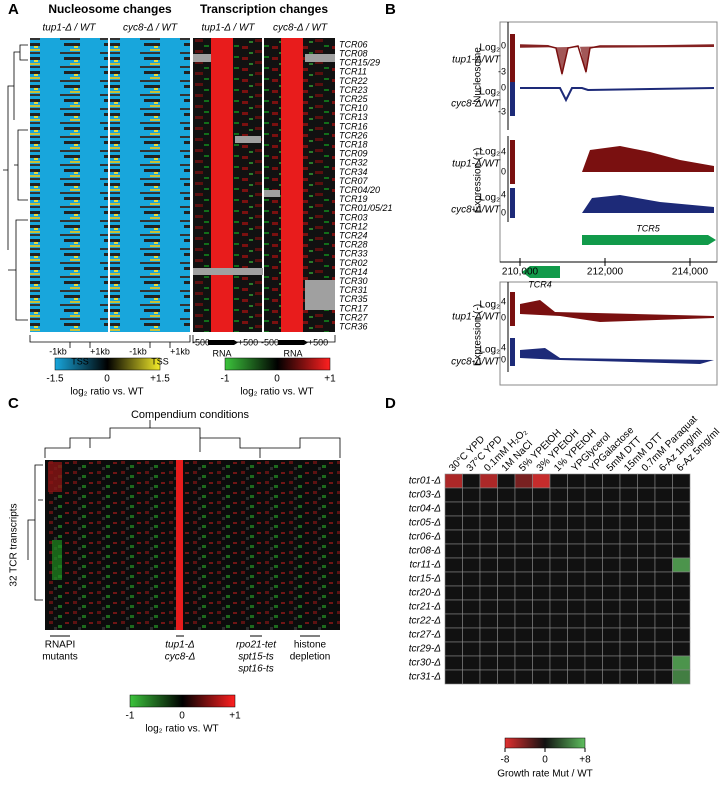  I want to click on label: Transcription changes, so click(264, 9).